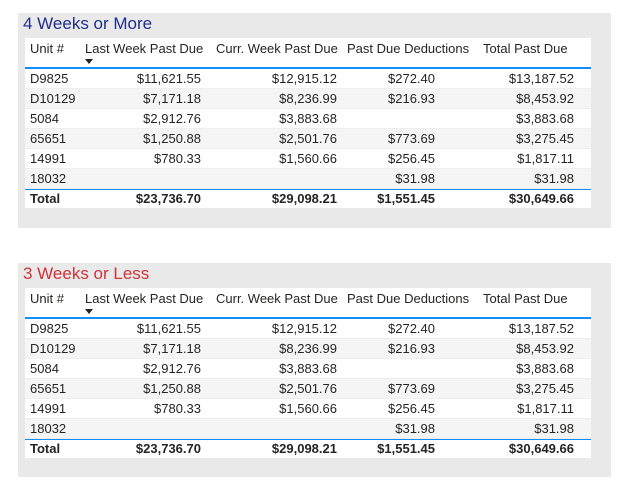  I want to click on visual-title: 4 Weeks or More, so click(88, 23).